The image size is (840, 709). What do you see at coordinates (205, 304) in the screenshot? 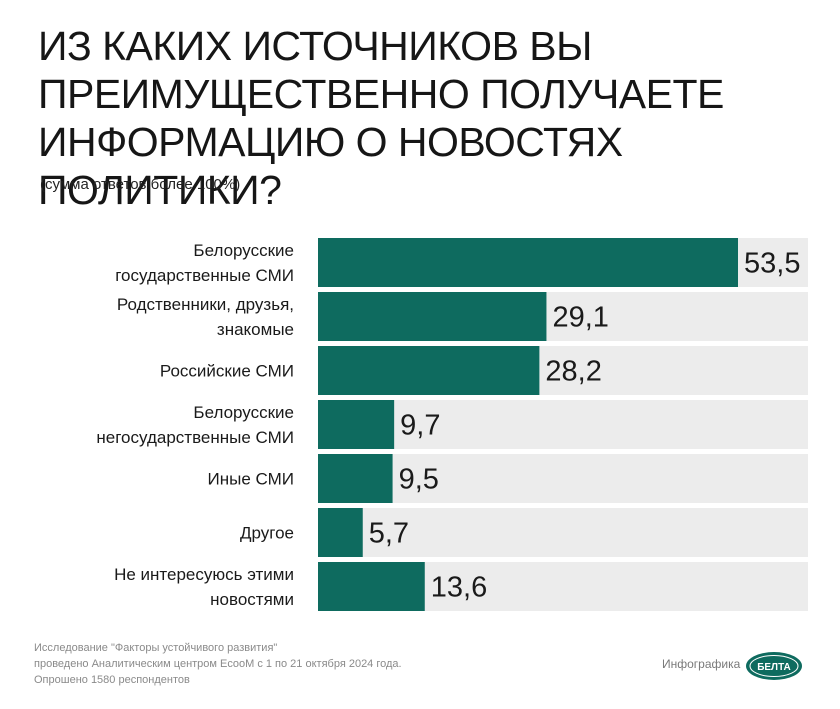
I see `category-label: Родственники, друзья,` at bounding box center [205, 304].